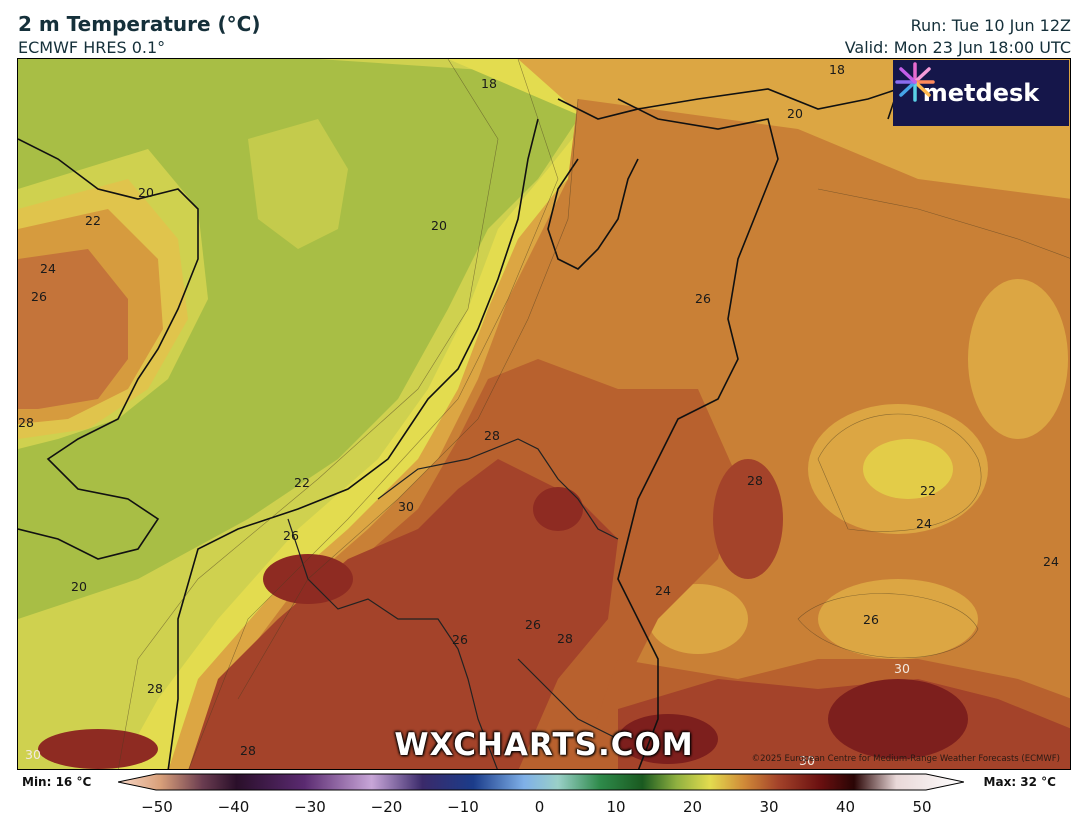 This screenshot has width=1088, height=833. Describe the element at coordinates (692, 807) in the screenshot. I see `color-scale-tick: 20` at that location.